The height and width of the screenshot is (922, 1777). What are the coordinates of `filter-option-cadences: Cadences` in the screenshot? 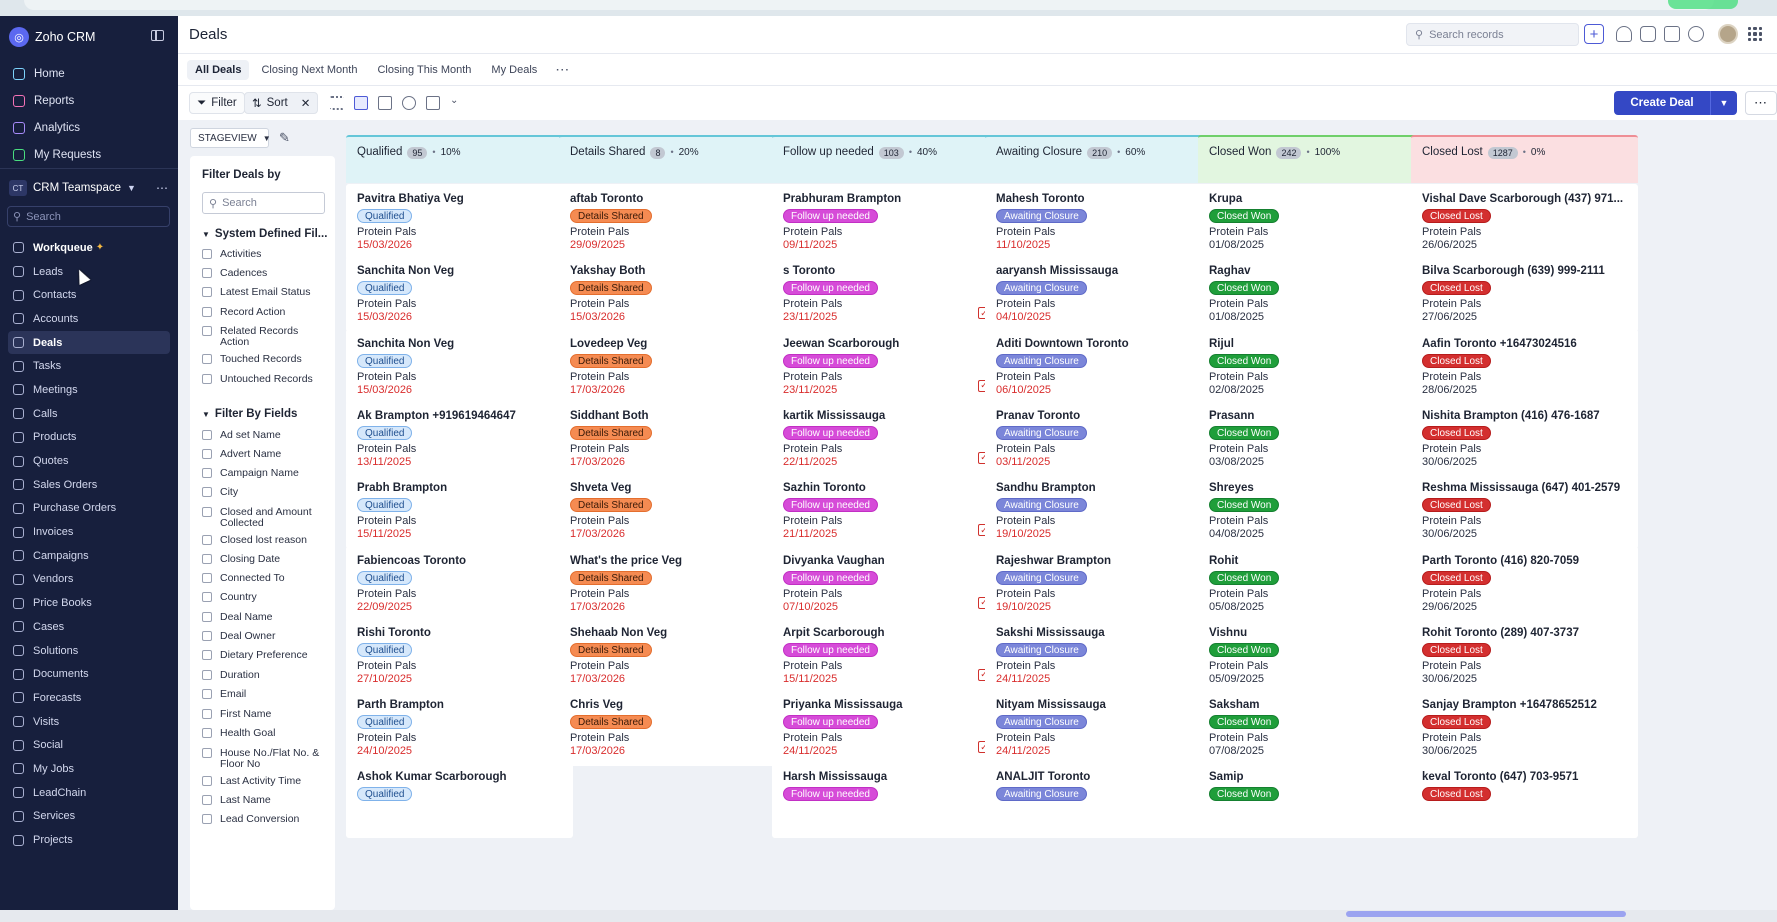 It's located at (264, 273).